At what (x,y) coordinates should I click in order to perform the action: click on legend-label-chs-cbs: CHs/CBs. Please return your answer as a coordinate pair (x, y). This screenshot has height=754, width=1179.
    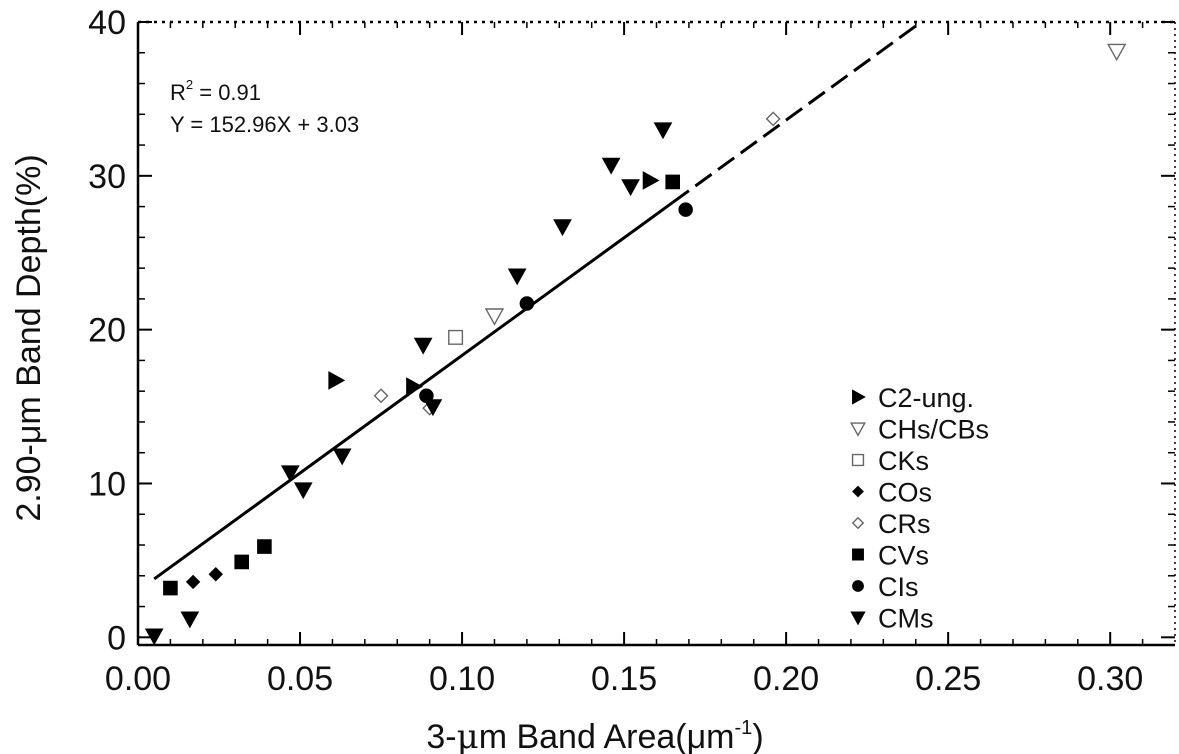
    Looking at the image, I should click on (933, 430).